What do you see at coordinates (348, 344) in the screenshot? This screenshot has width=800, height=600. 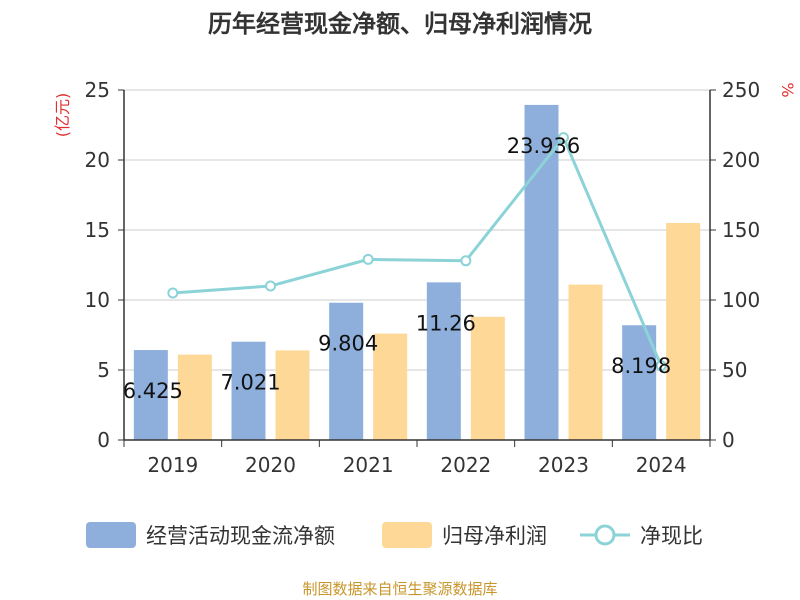 I see `data-label-cashflow: 9.804` at bounding box center [348, 344].